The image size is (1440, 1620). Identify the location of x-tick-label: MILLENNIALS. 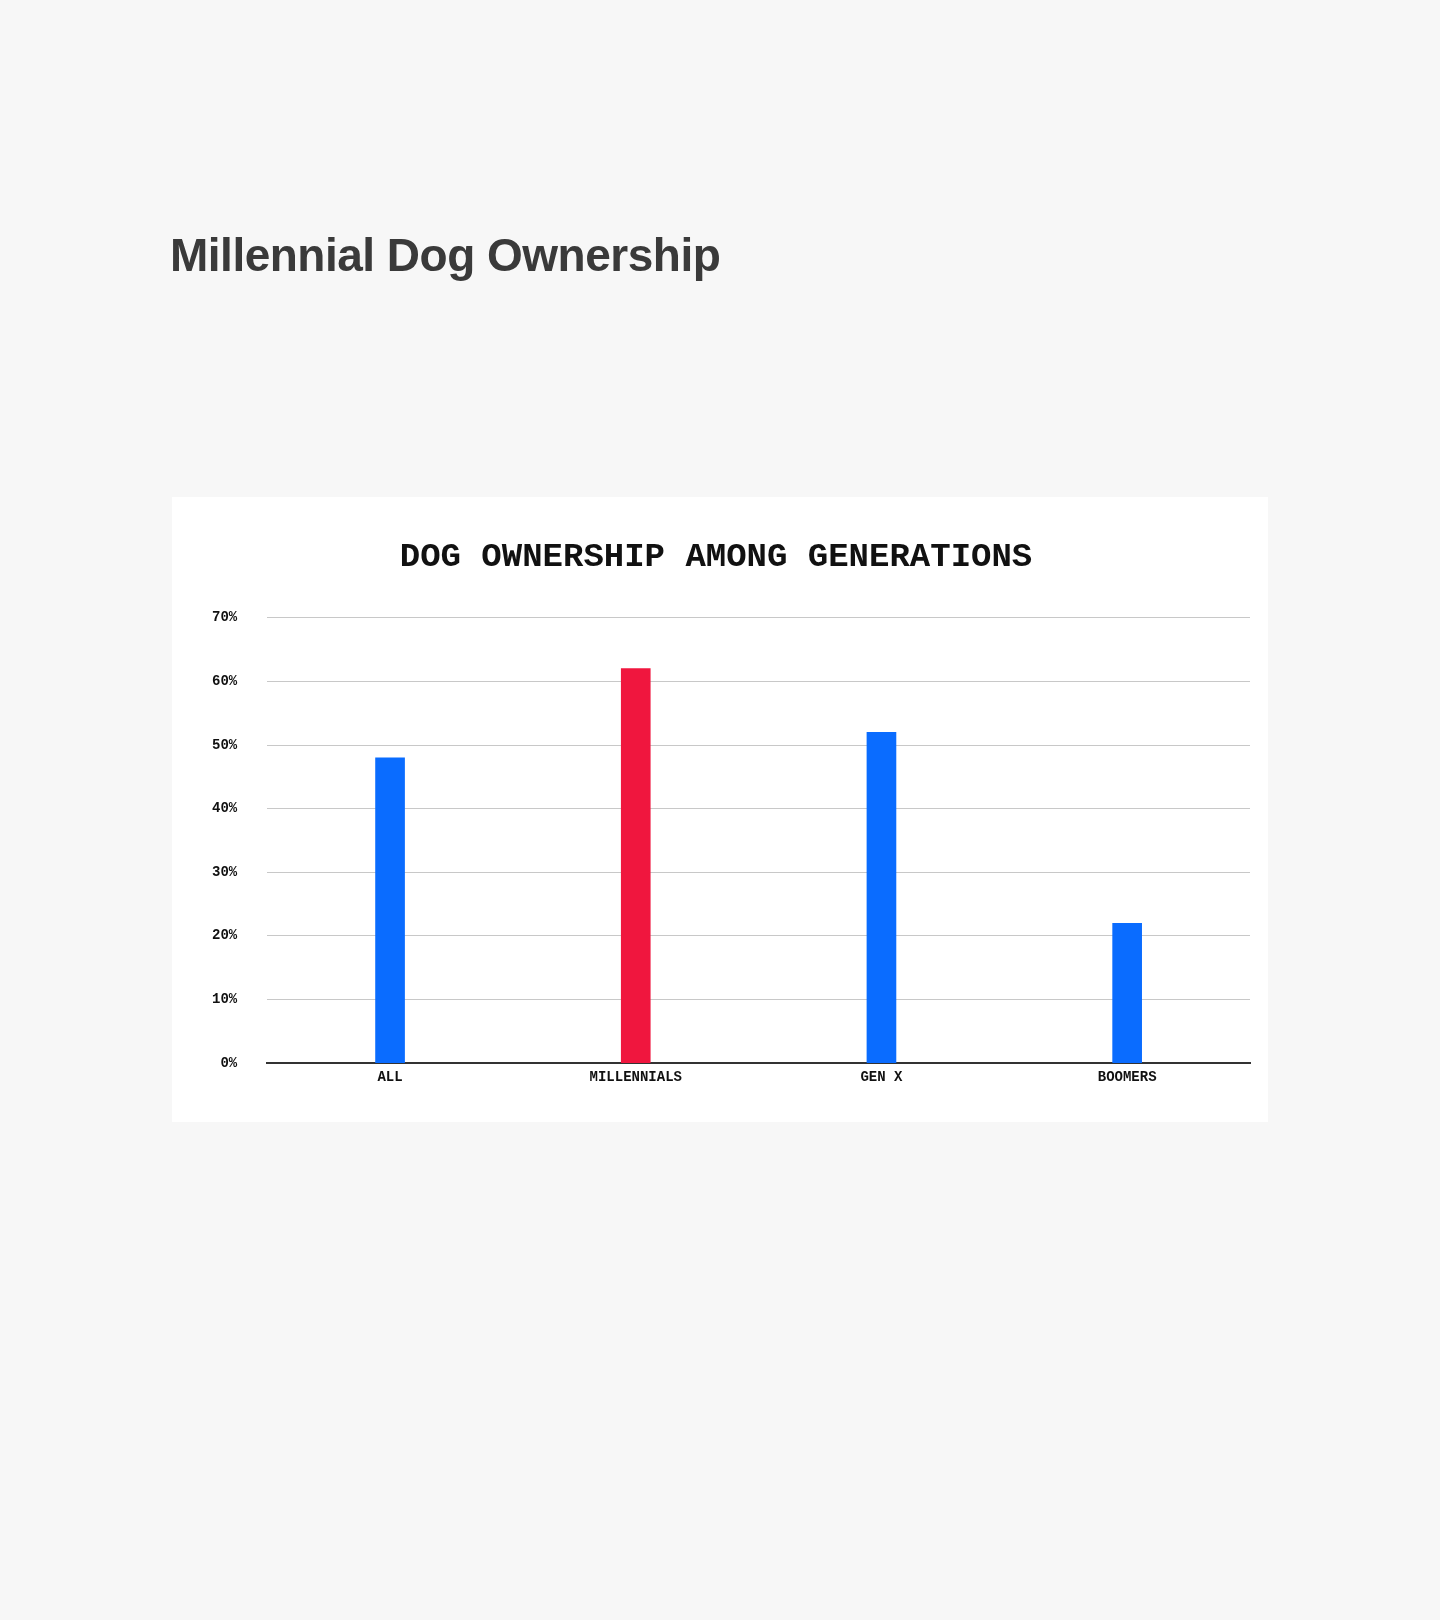
(635, 1077).